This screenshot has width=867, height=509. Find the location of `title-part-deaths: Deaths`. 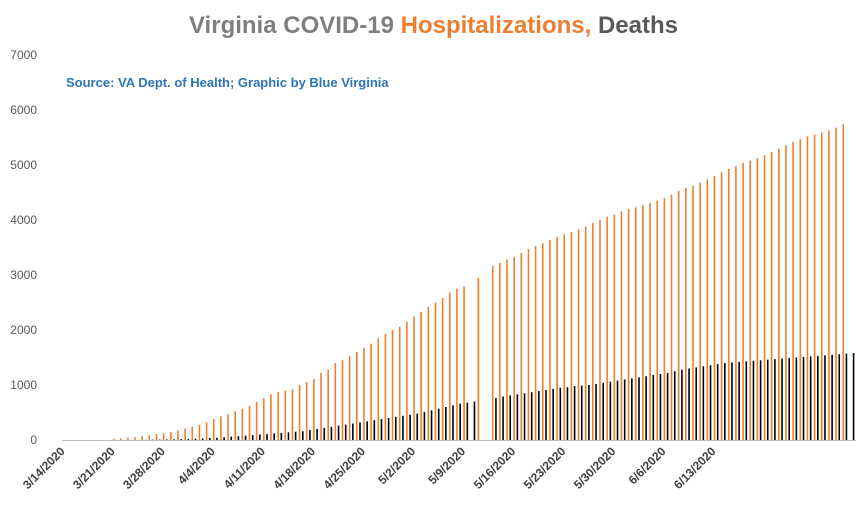

title-part-deaths: Deaths is located at coordinates (634, 25).